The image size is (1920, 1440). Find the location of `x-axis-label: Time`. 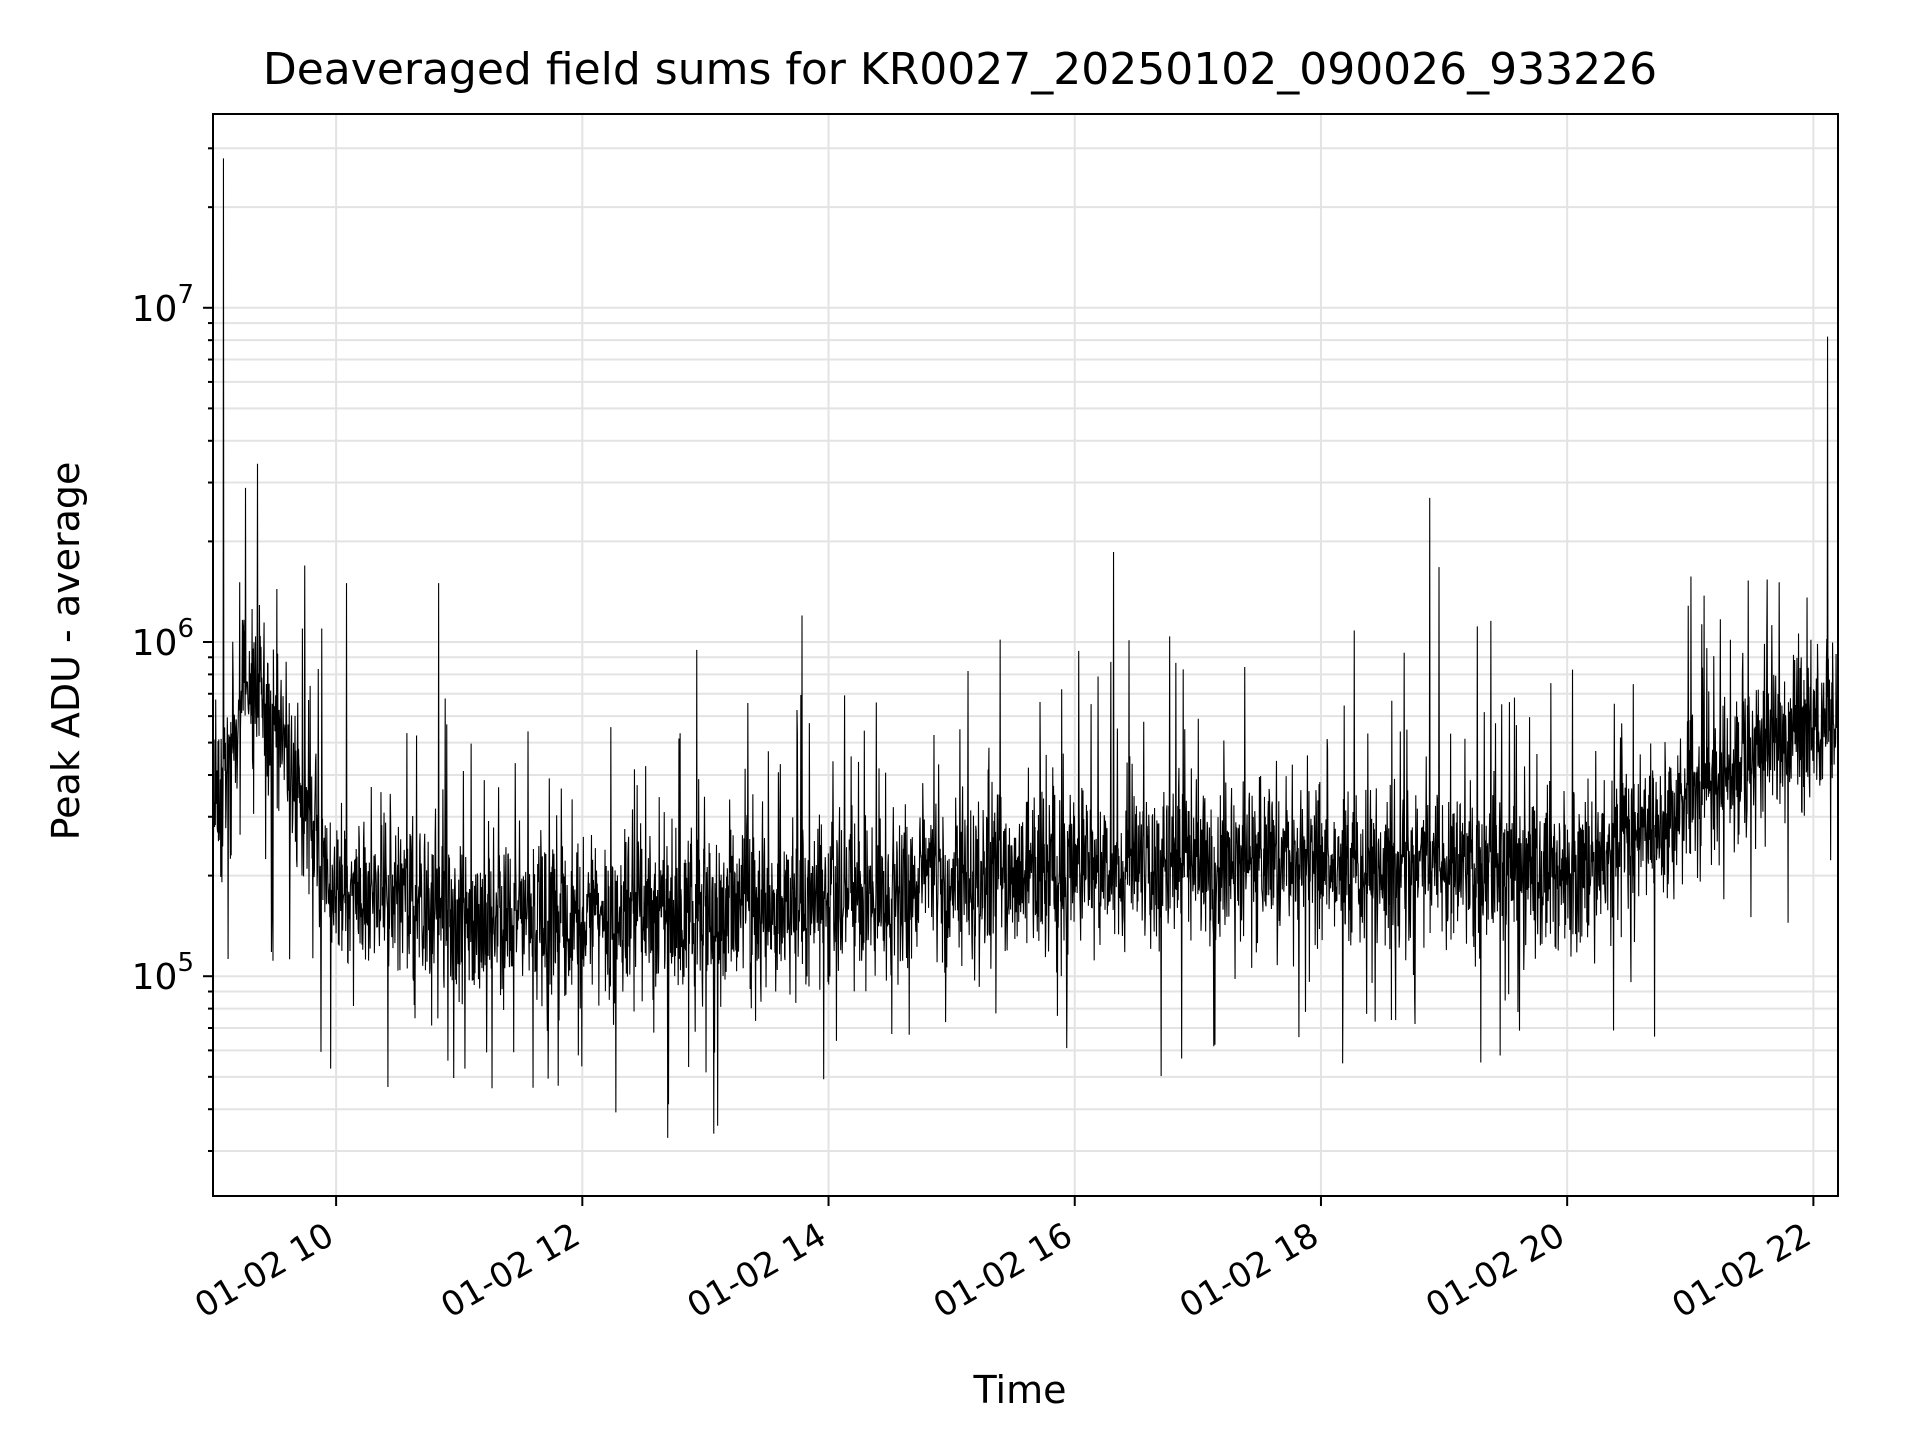

x-axis-label: Time is located at coordinates (1020, 1390).